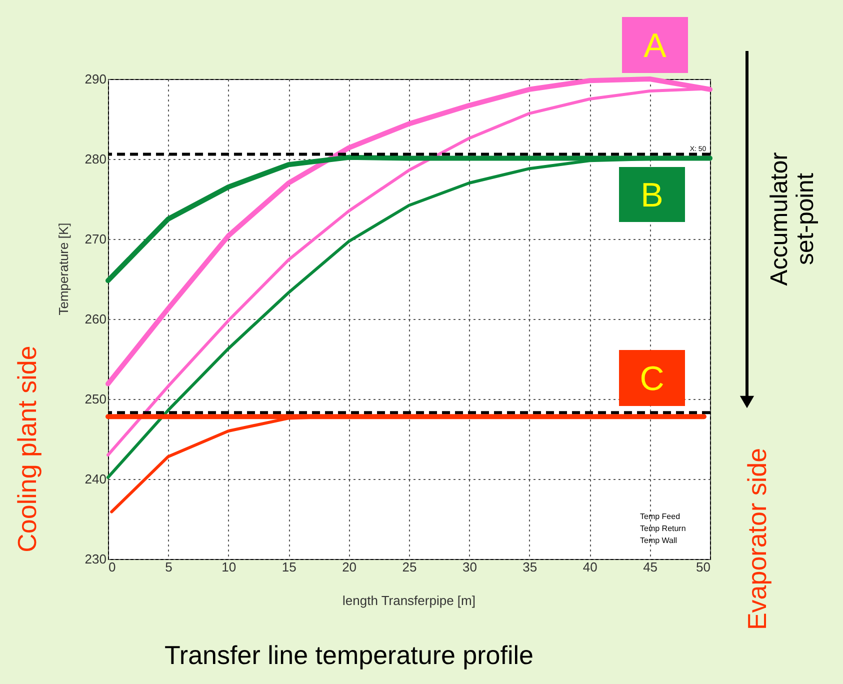  Describe the element at coordinates (95, 159) in the screenshot. I see `y-tick-label: 280` at that location.